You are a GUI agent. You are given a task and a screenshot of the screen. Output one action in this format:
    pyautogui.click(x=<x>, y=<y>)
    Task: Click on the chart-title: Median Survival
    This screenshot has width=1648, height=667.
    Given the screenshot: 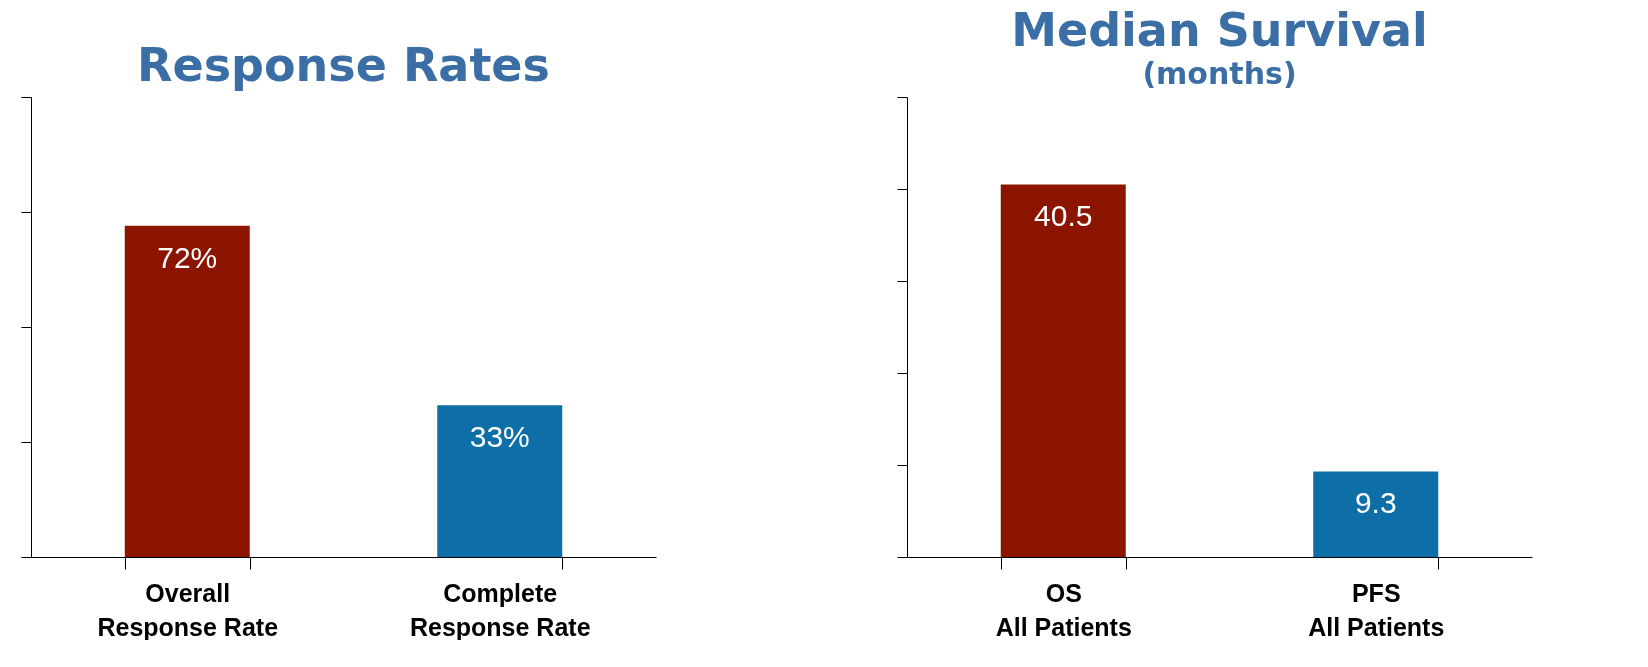 What is the action you would take?
    pyautogui.click(x=1219, y=29)
    